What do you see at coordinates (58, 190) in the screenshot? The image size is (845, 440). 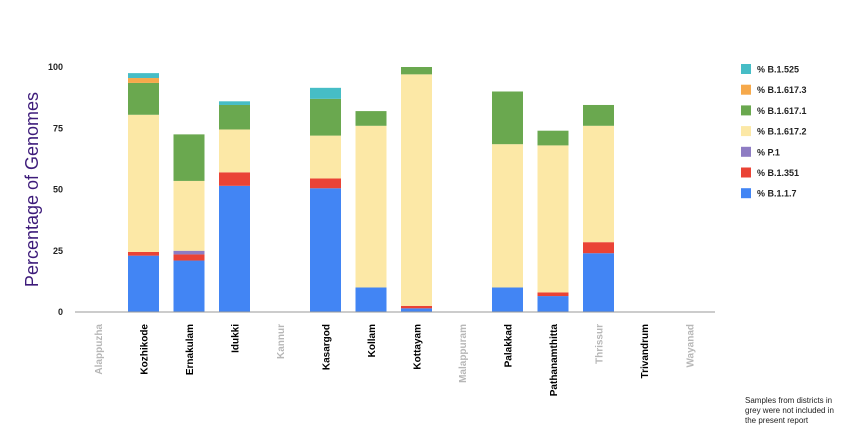 I see `y-tick-label: 50` at bounding box center [58, 190].